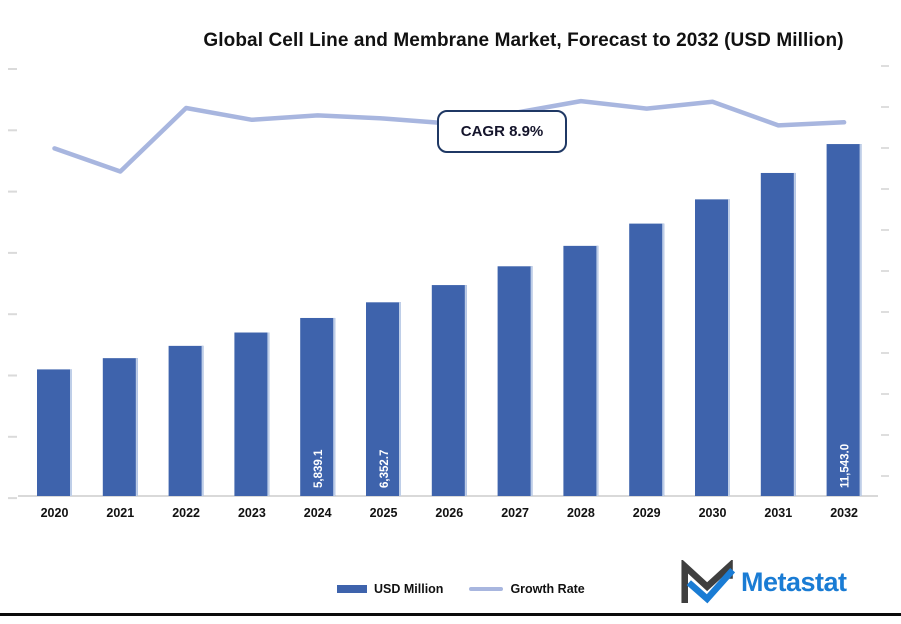  I want to click on bar-series-swatch, so click(352, 589).